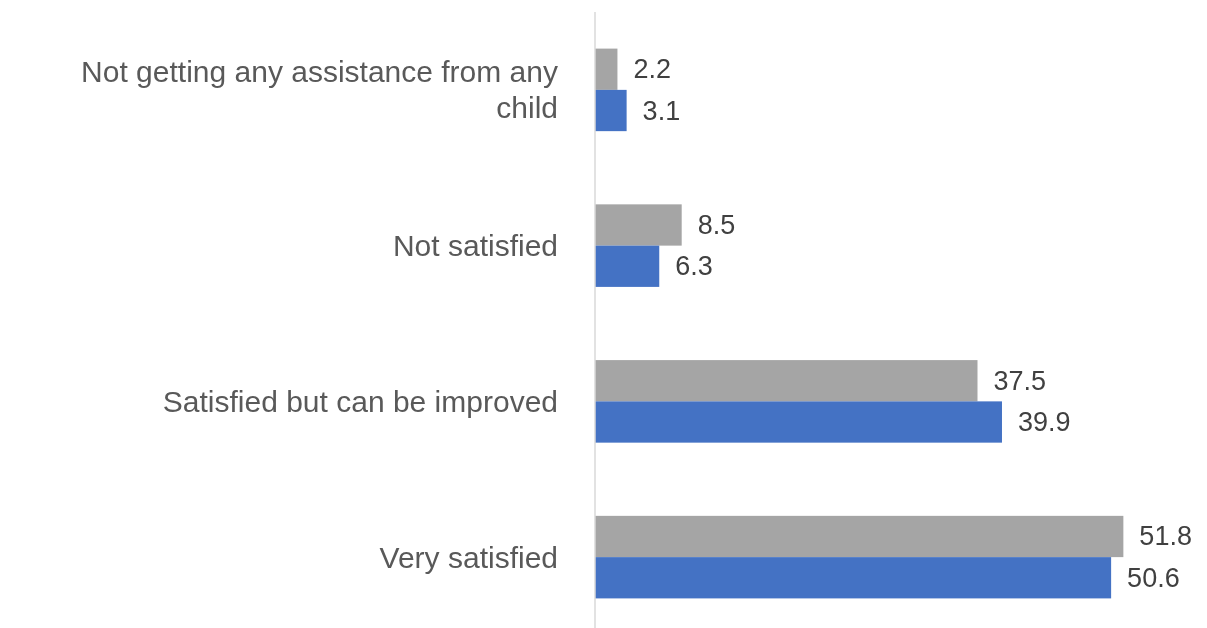  I want to click on y-tick-label: Not satisfied, so click(475, 246).